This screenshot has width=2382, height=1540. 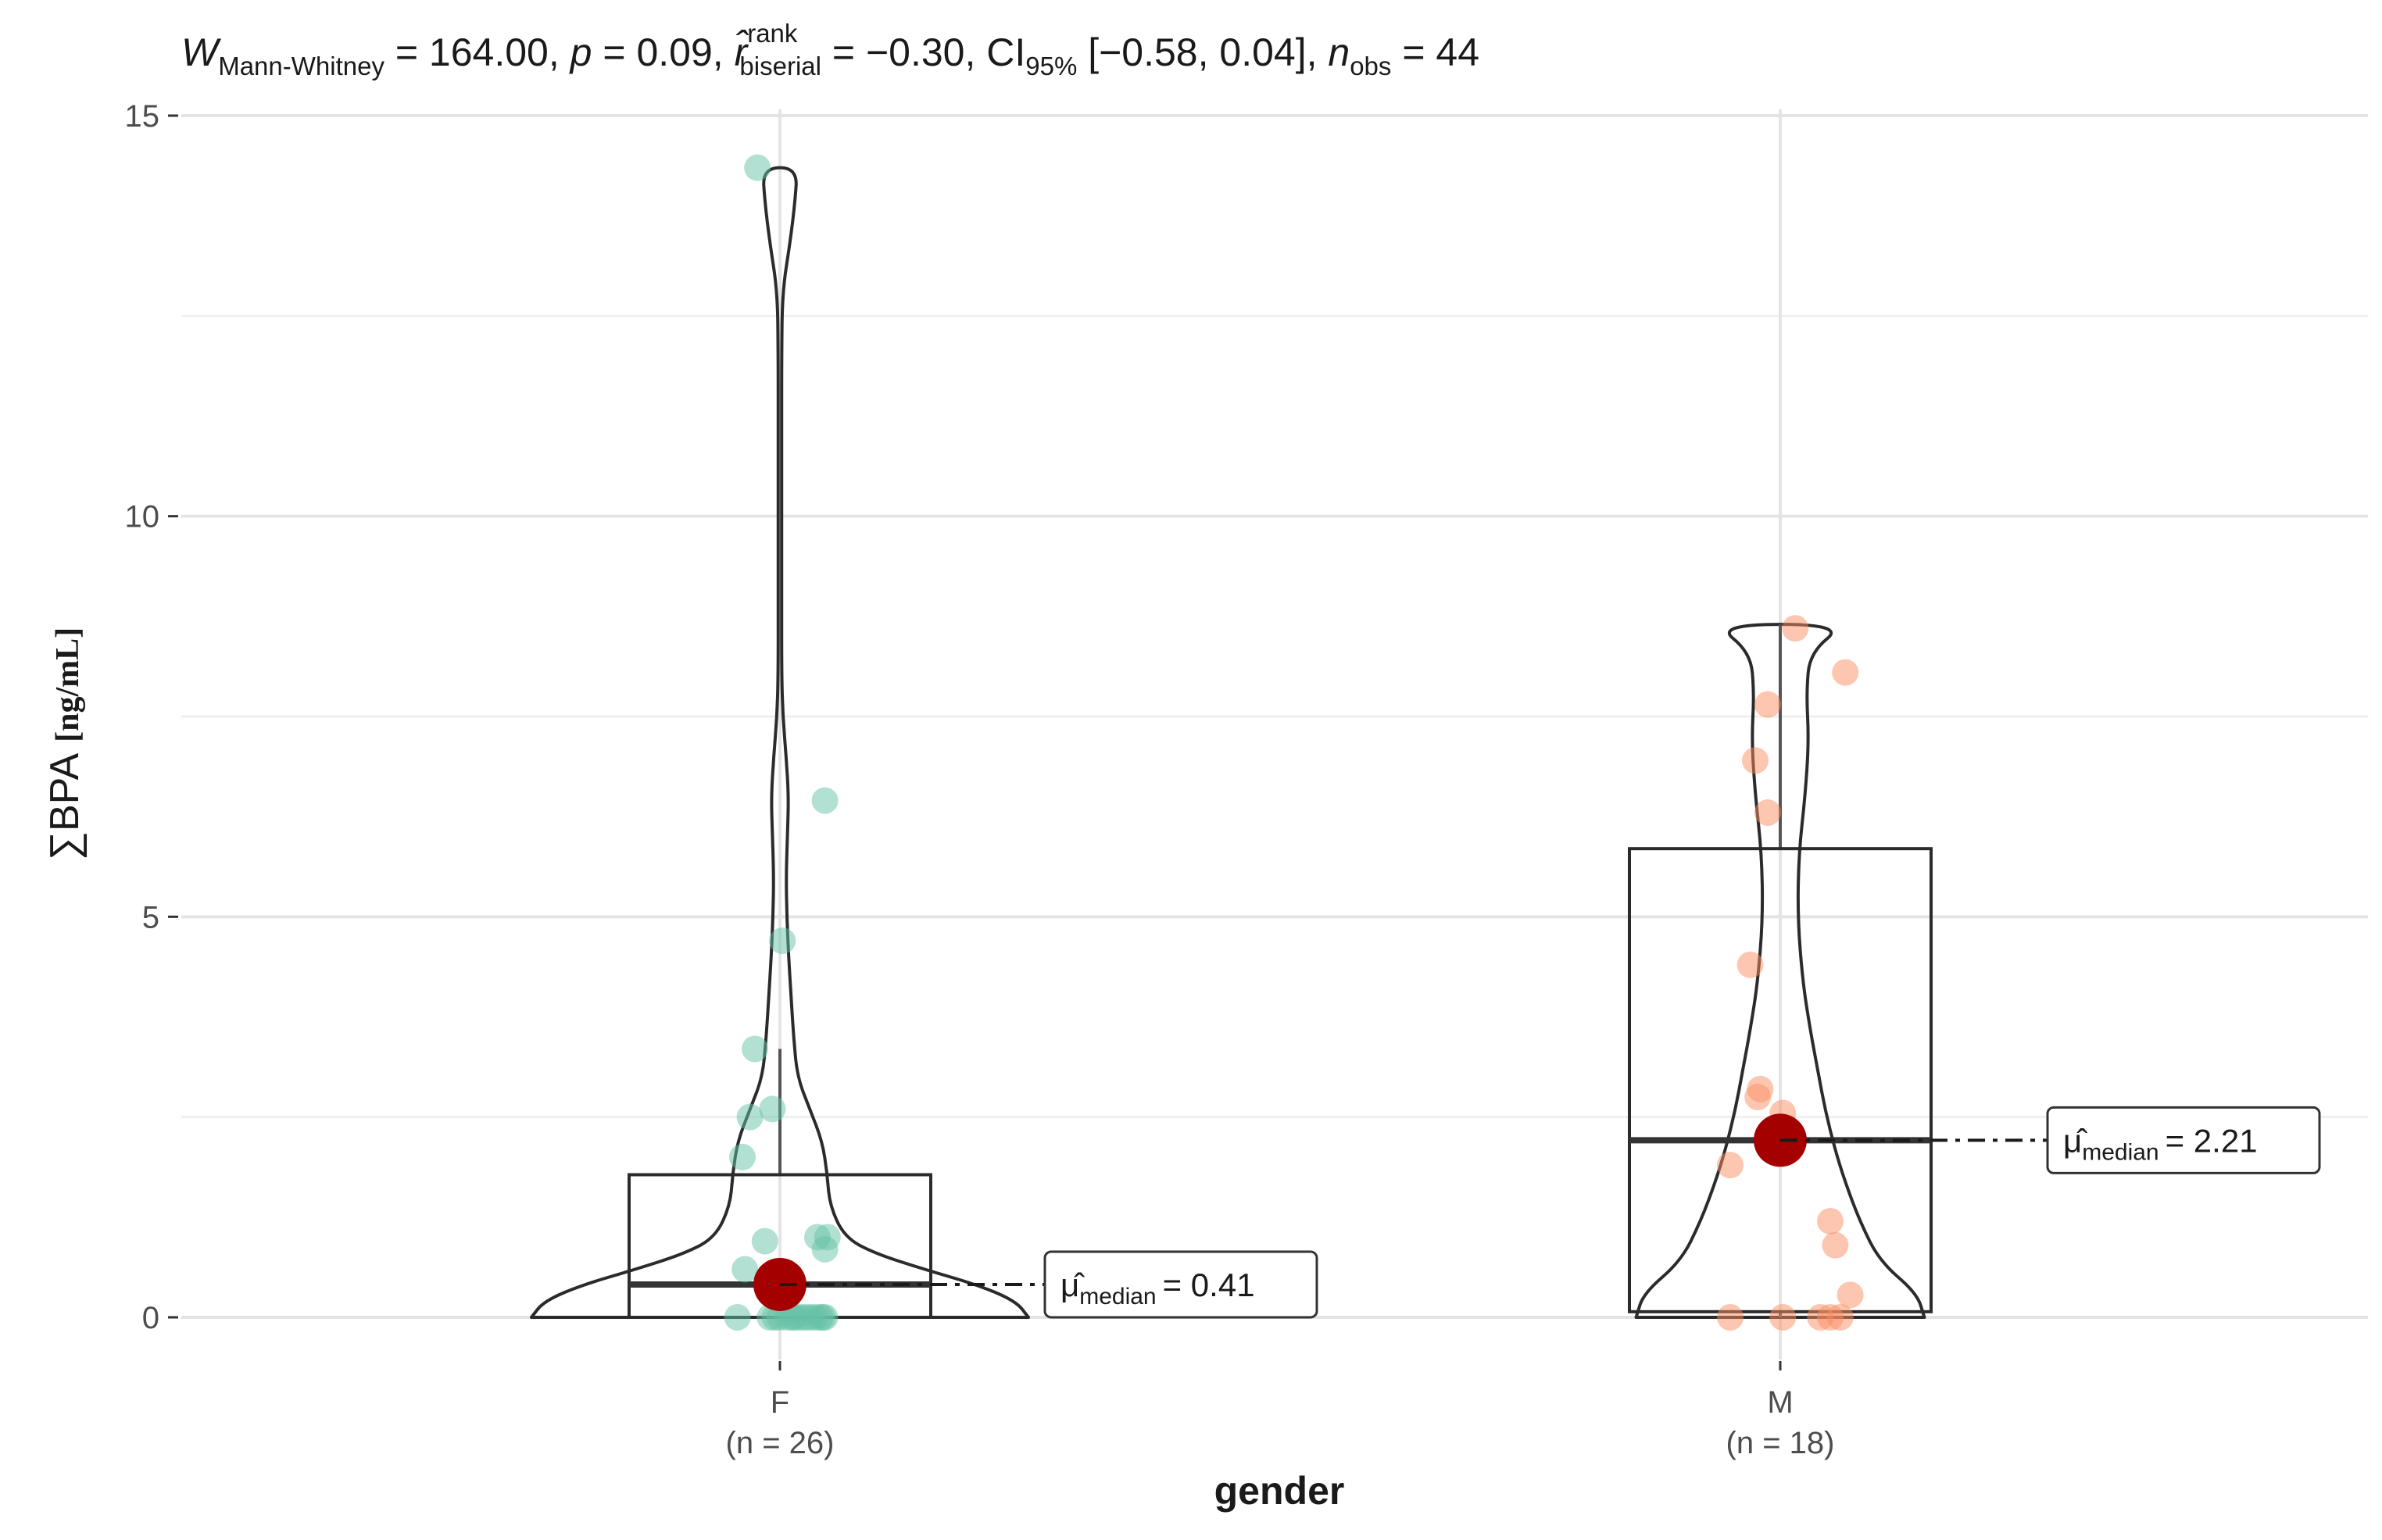 I want to click on median-label-box-m, so click(x=2183, y=1140).